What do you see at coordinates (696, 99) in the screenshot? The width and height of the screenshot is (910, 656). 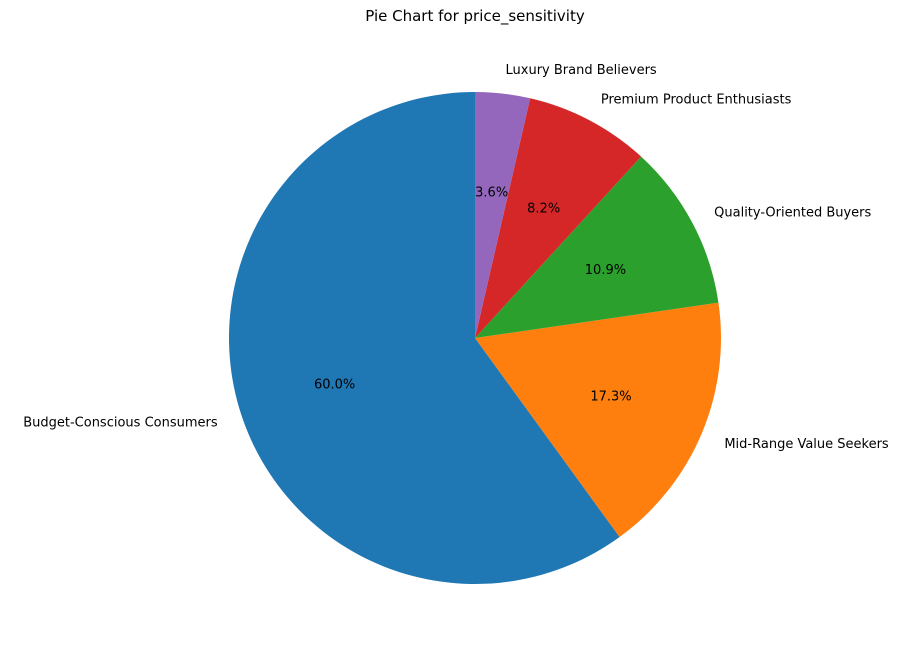 I see `slice-label: Premium Product Enthusiasts` at bounding box center [696, 99].